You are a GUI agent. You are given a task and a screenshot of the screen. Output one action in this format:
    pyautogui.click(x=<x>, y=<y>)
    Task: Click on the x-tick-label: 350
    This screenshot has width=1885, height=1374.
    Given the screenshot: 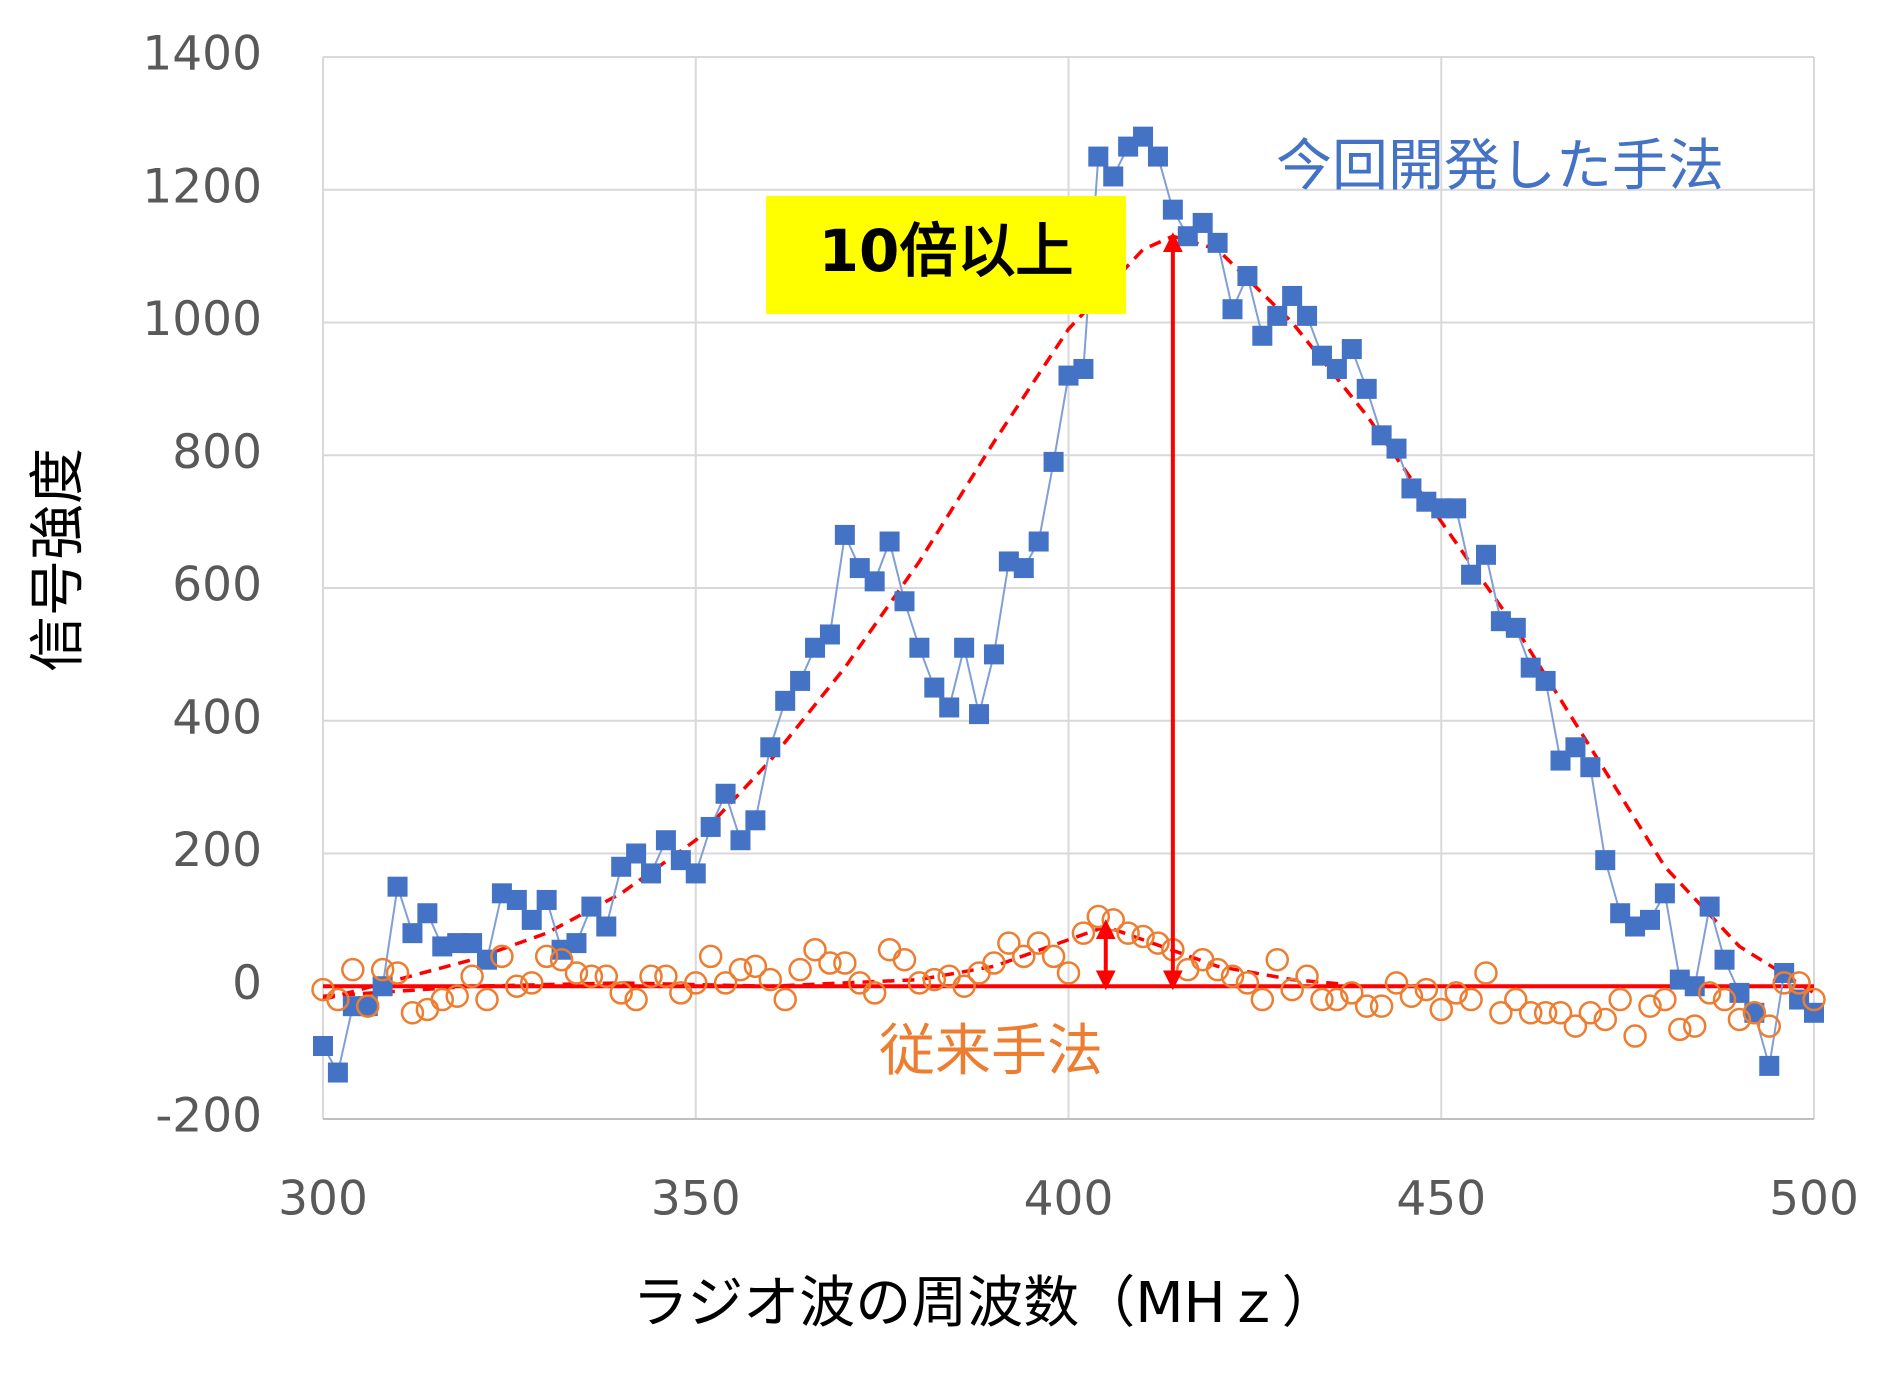 What is the action you would take?
    pyautogui.click(x=696, y=1199)
    